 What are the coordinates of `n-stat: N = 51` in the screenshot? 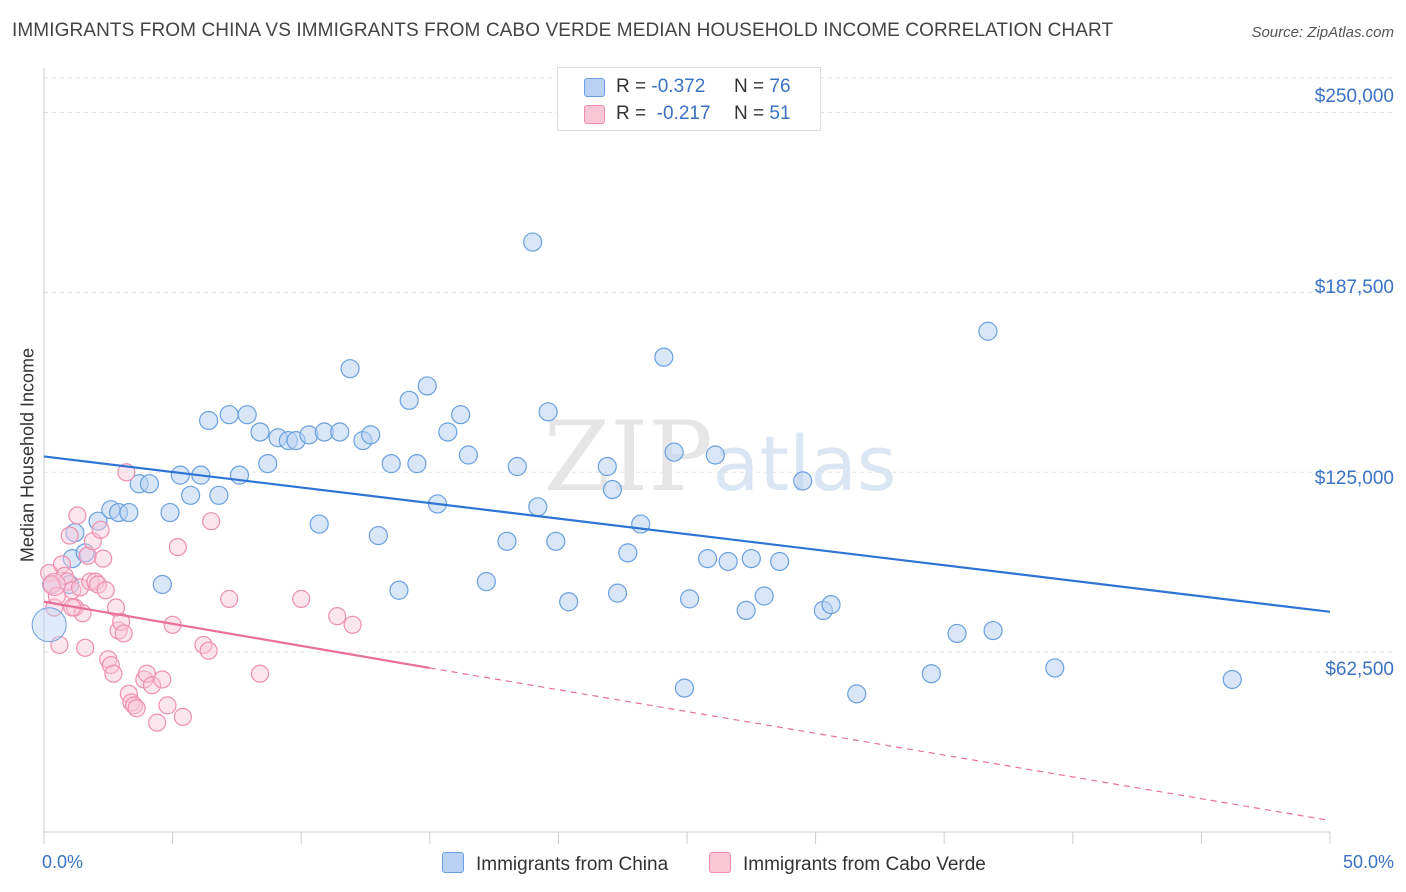 It's located at (762, 113).